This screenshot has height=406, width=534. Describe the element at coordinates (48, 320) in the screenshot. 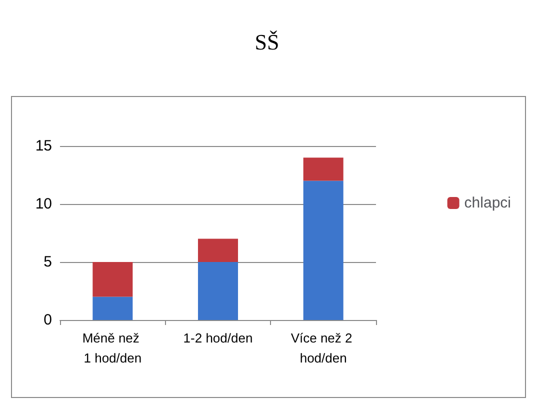

I see `y-tick-label: 0` at that location.